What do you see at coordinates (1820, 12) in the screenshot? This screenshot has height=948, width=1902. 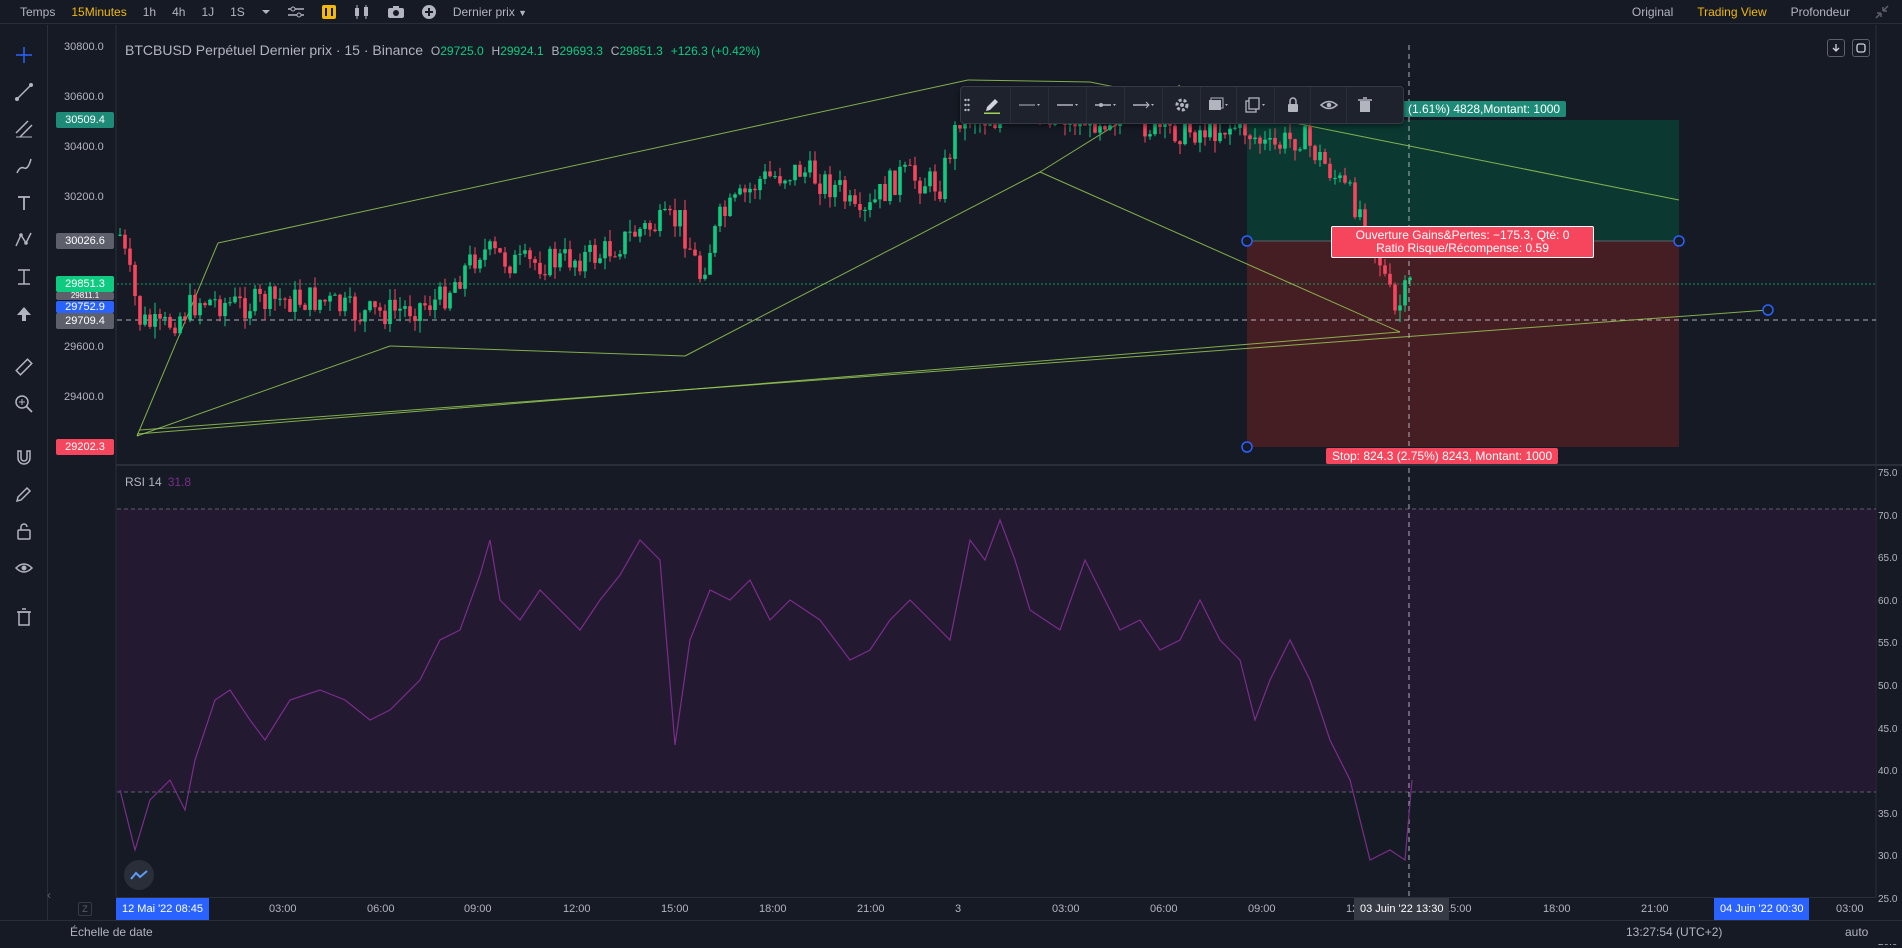 I see `view-depth: Profondeur` at bounding box center [1820, 12].